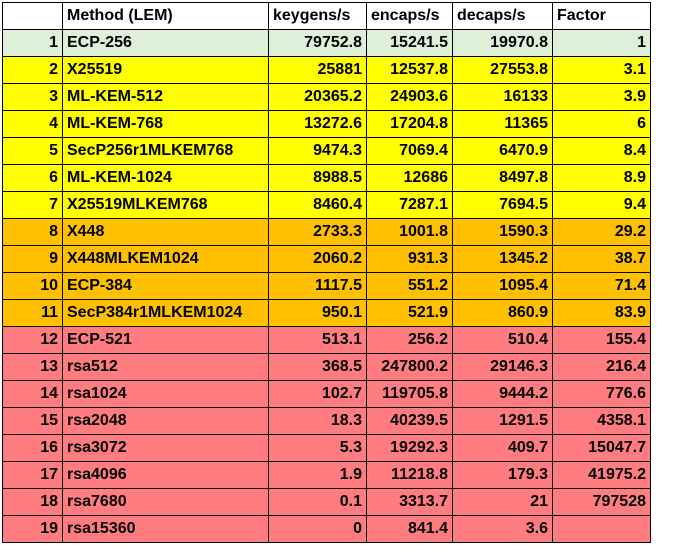  What do you see at coordinates (502, 367) in the screenshot?
I see `cell-decaps: 29146.3` at bounding box center [502, 367].